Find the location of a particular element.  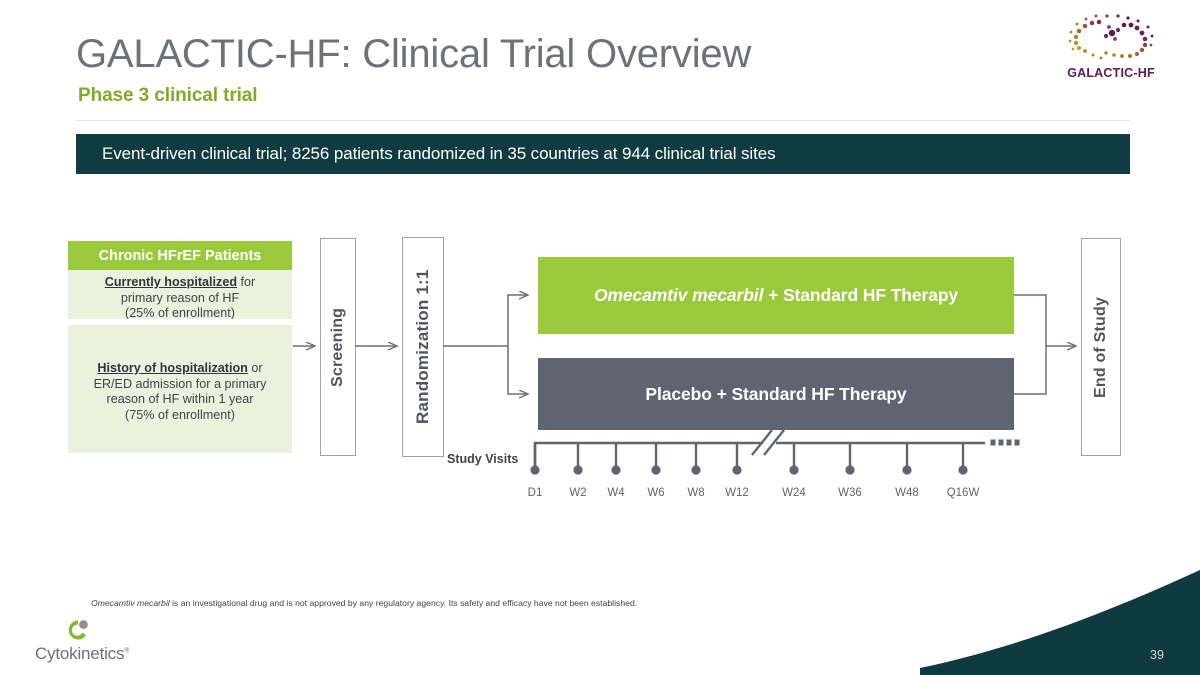

screening-label: Screening is located at coordinates (337, 347).